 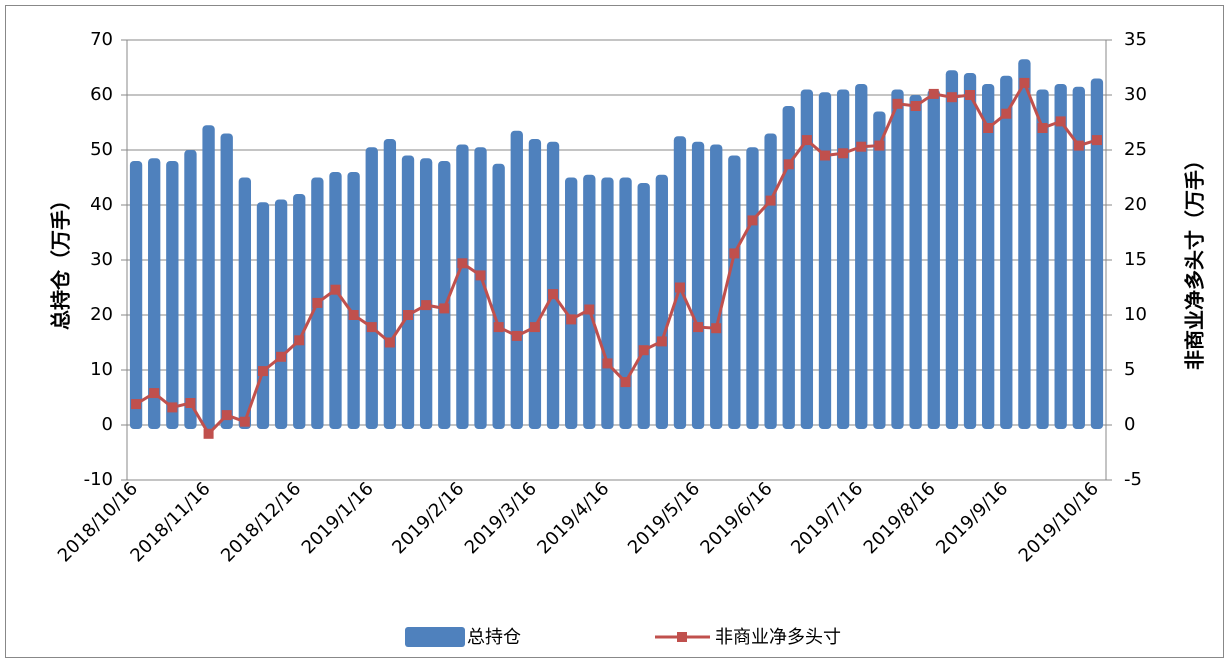 What do you see at coordinates (1135, 149) in the screenshot?
I see `y2-tick-label: 25` at bounding box center [1135, 149].